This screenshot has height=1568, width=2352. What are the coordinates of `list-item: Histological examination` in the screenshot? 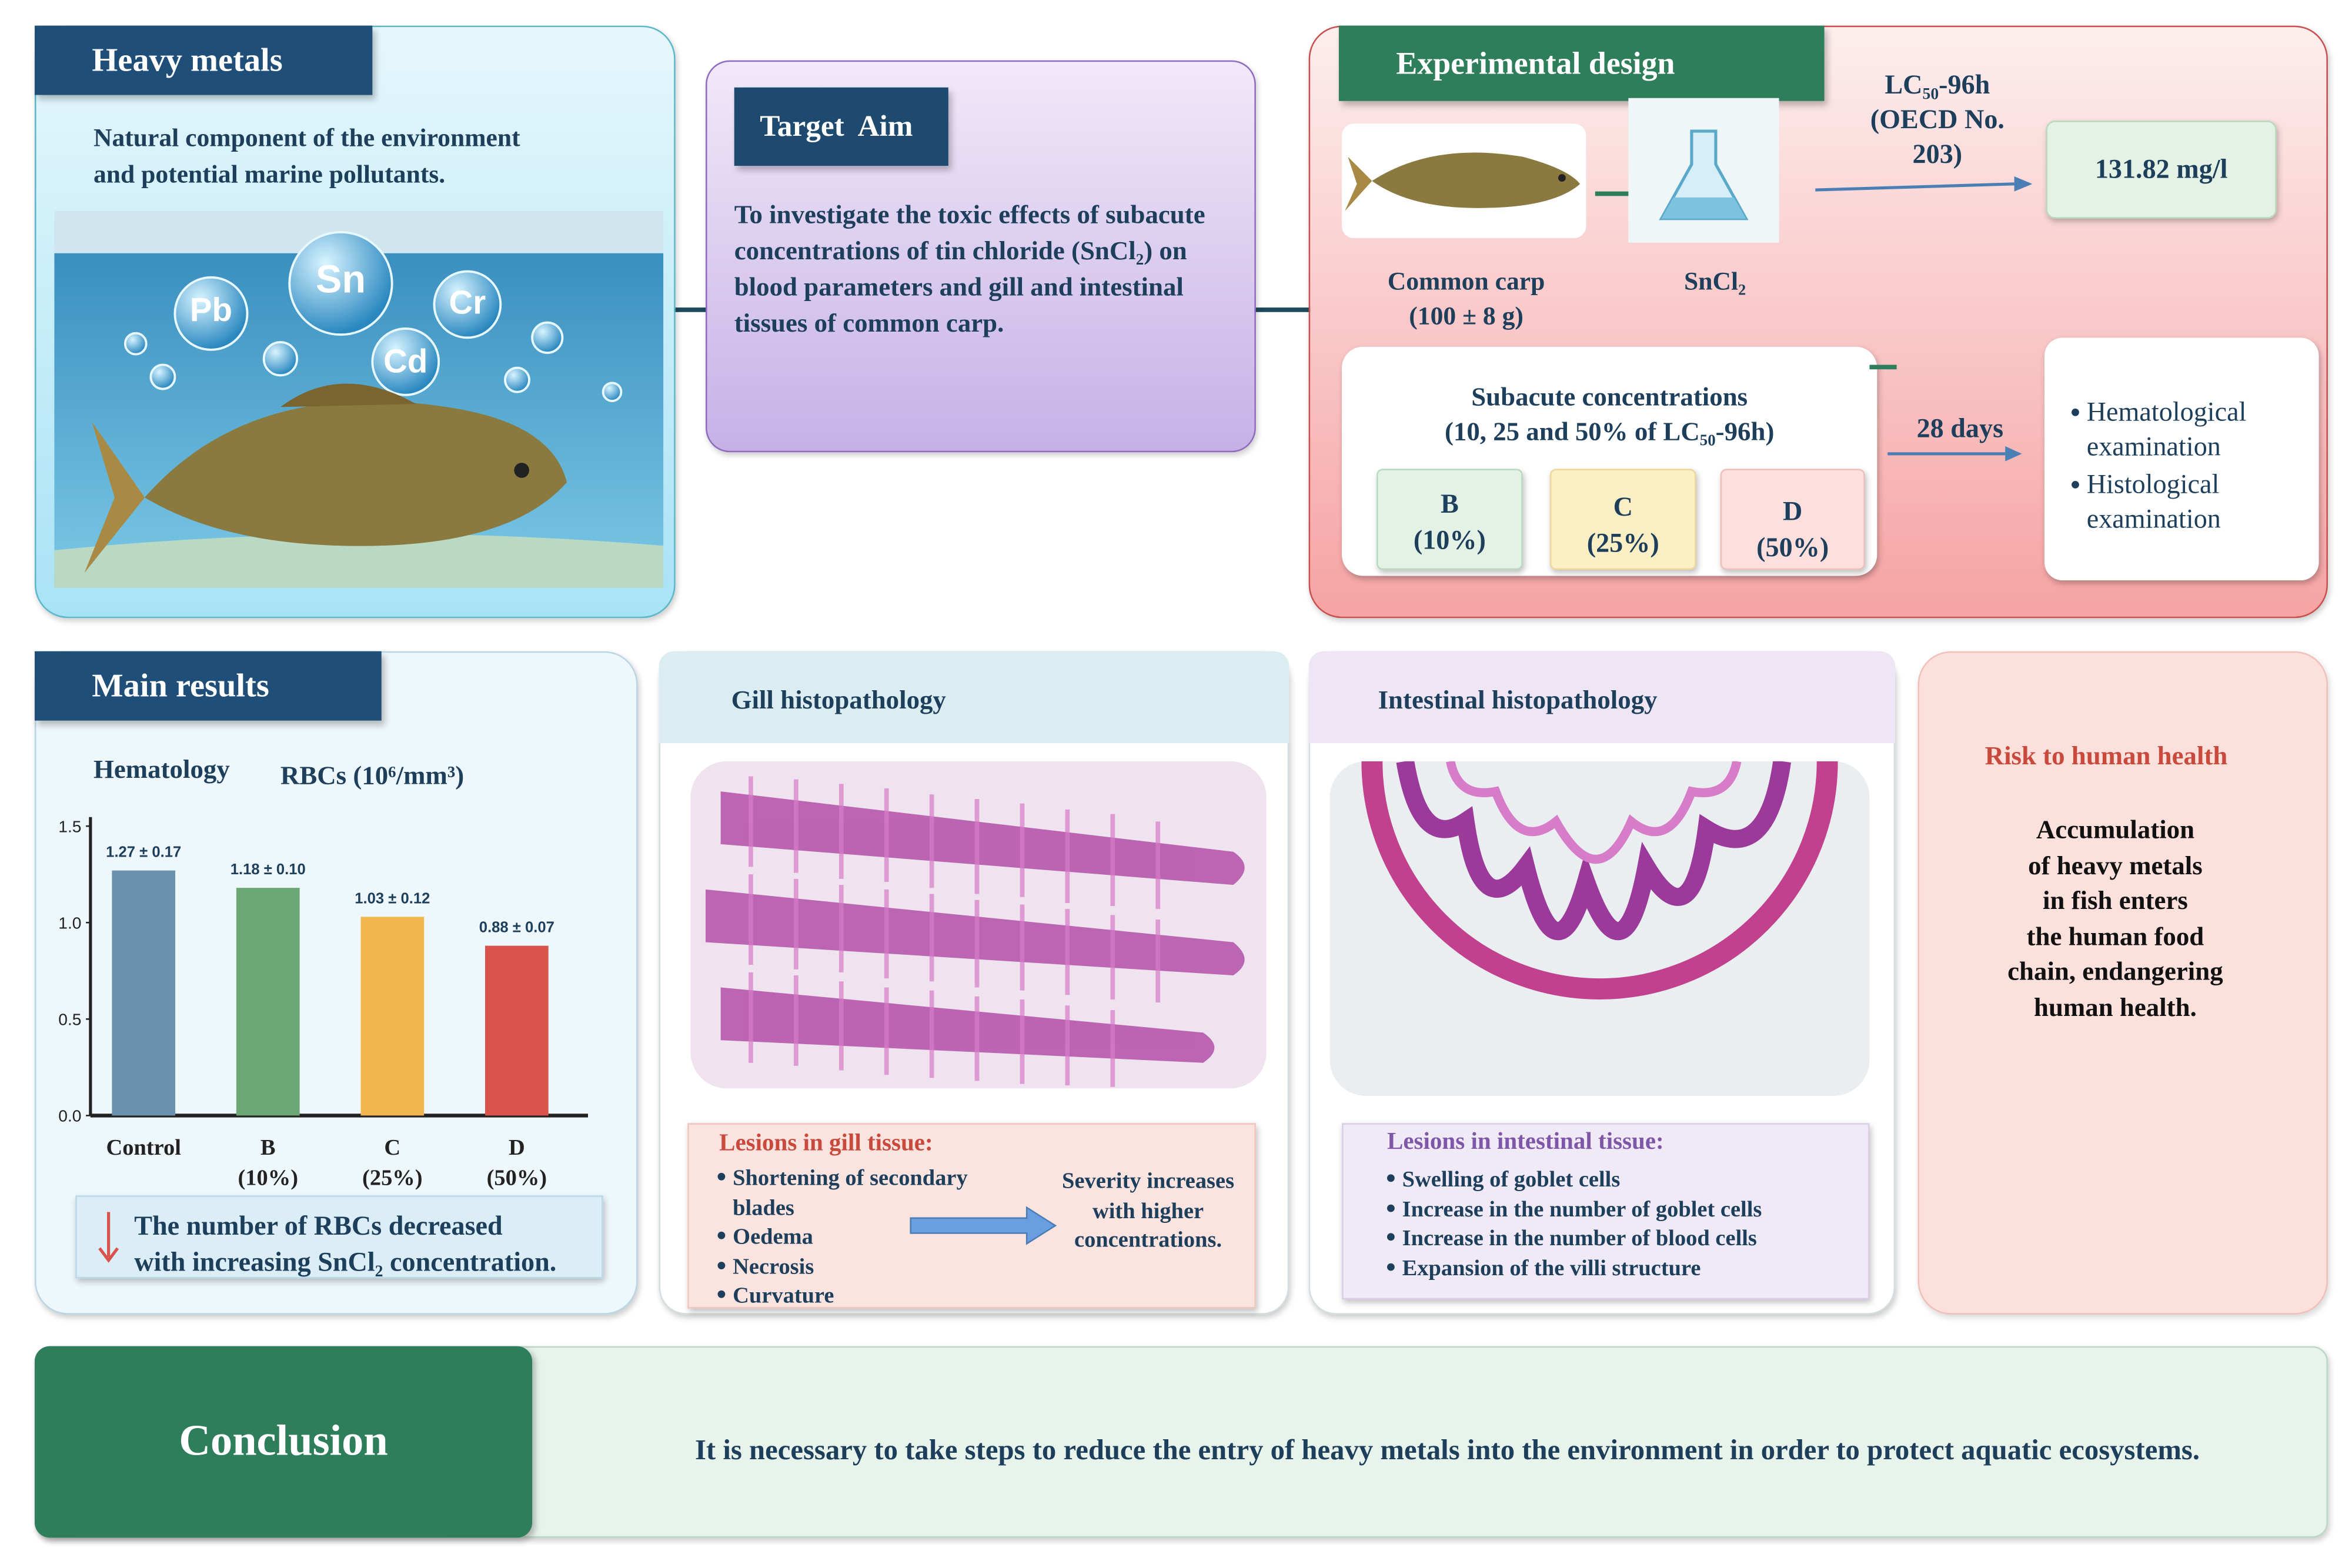 It's located at (2195, 502).